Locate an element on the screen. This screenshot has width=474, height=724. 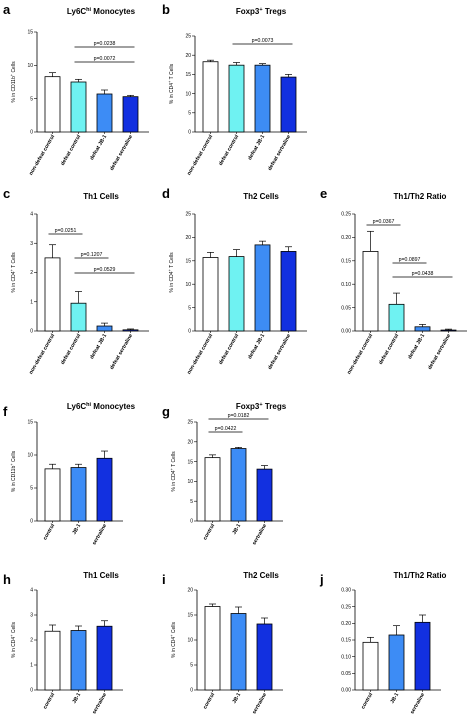
panel-label: d is located at coordinates (166, 193).